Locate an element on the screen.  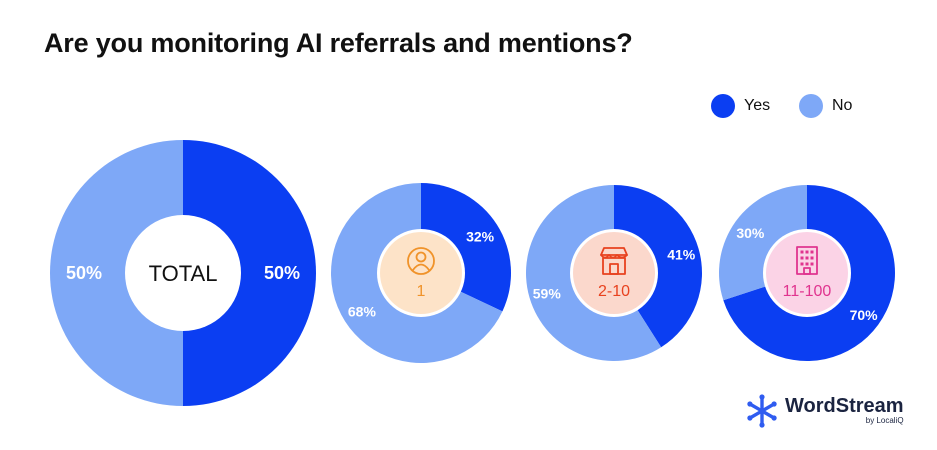
legend-swatch-no is located at coordinates (811, 106).